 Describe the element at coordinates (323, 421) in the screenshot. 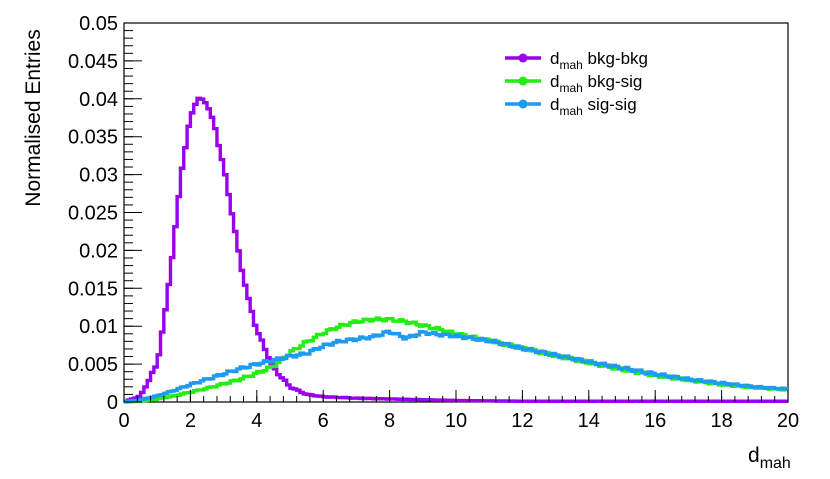

I see `x-tick-label: 6` at that location.